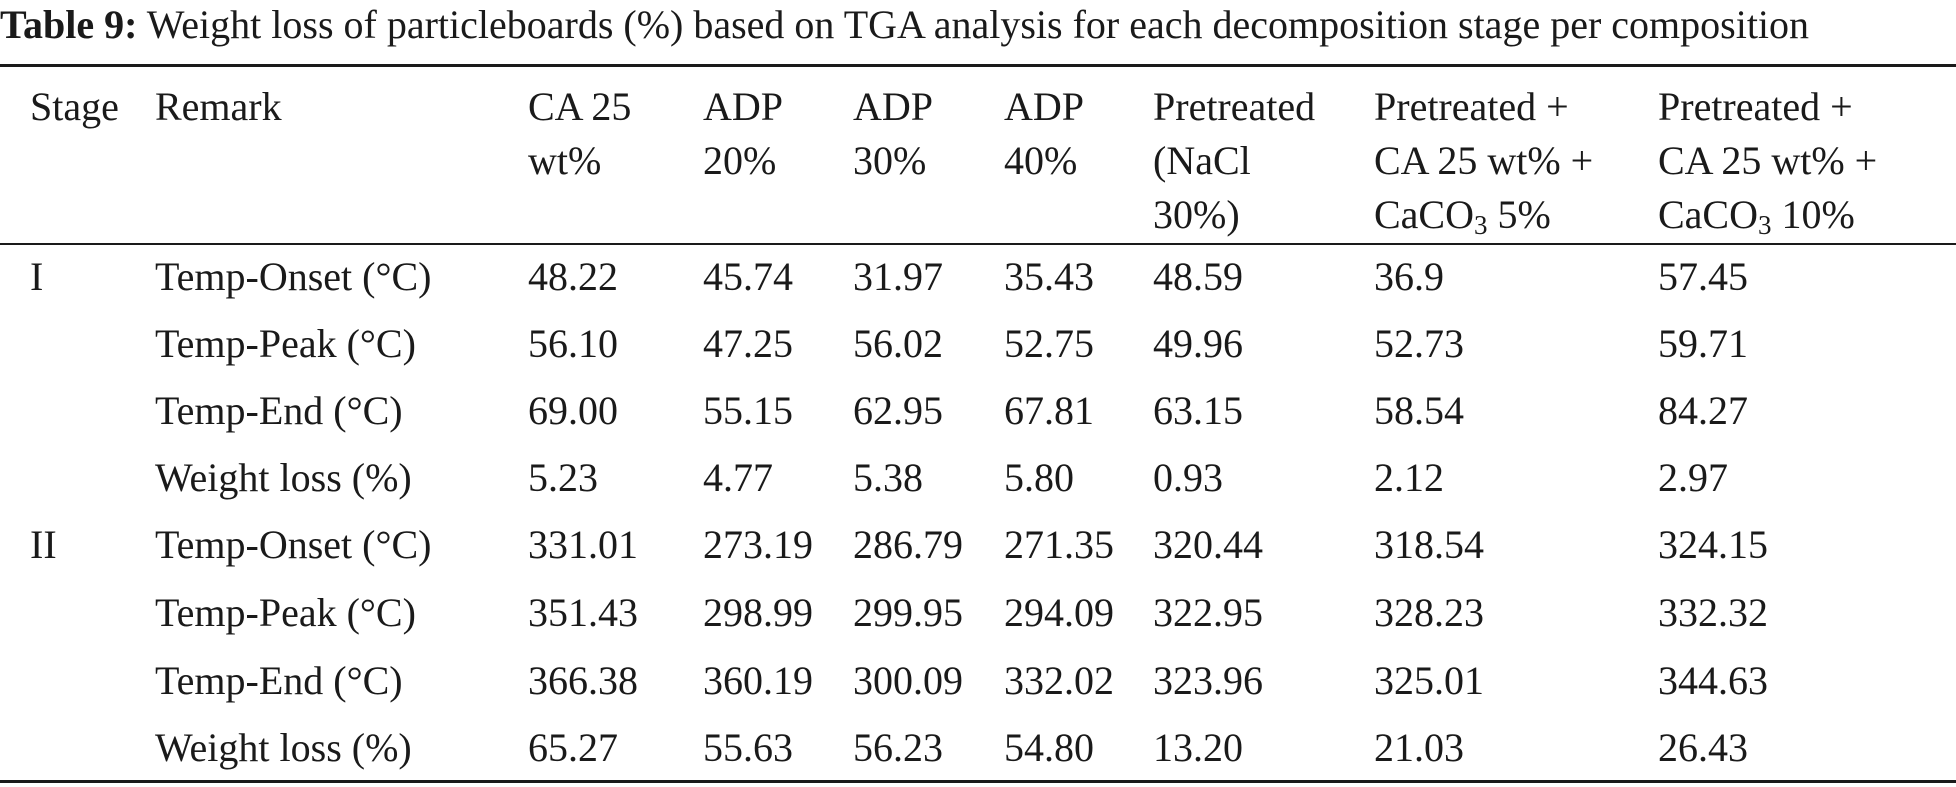  Describe the element at coordinates (908, 612) in the screenshot. I see `value-cell: 299.95` at that location.